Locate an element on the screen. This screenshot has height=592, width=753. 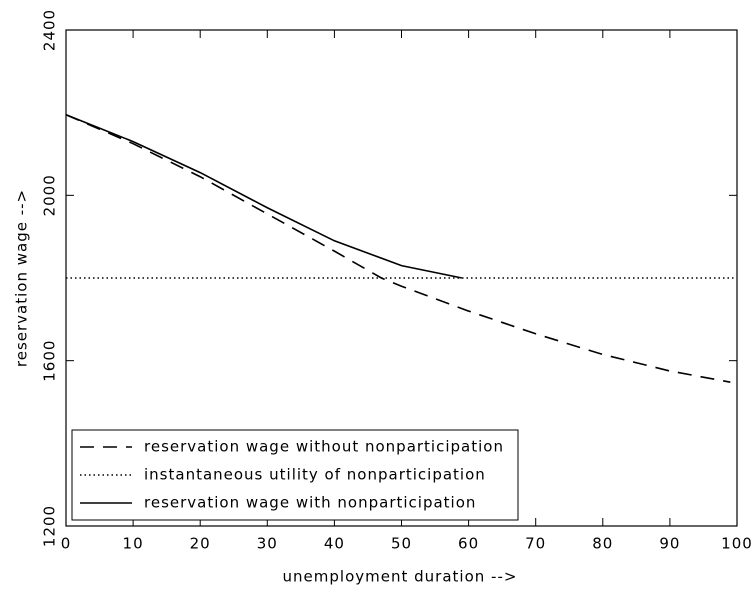
x-tick-label: 100 is located at coordinates (737, 544).